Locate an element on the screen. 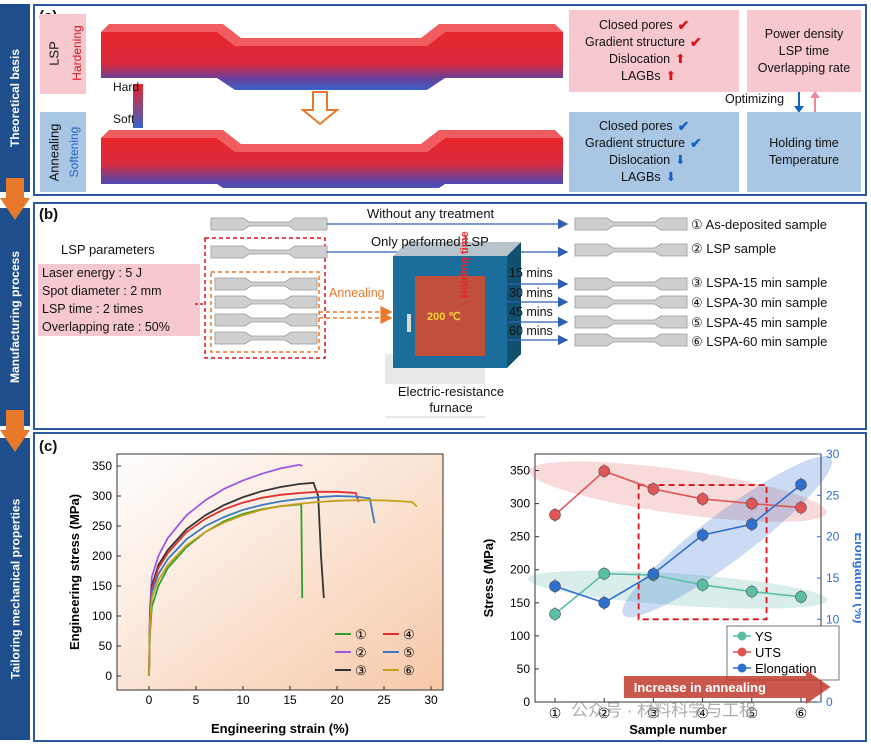 This screenshot has height=744, width=871. legend-label: YS is located at coordinates (764, 636).